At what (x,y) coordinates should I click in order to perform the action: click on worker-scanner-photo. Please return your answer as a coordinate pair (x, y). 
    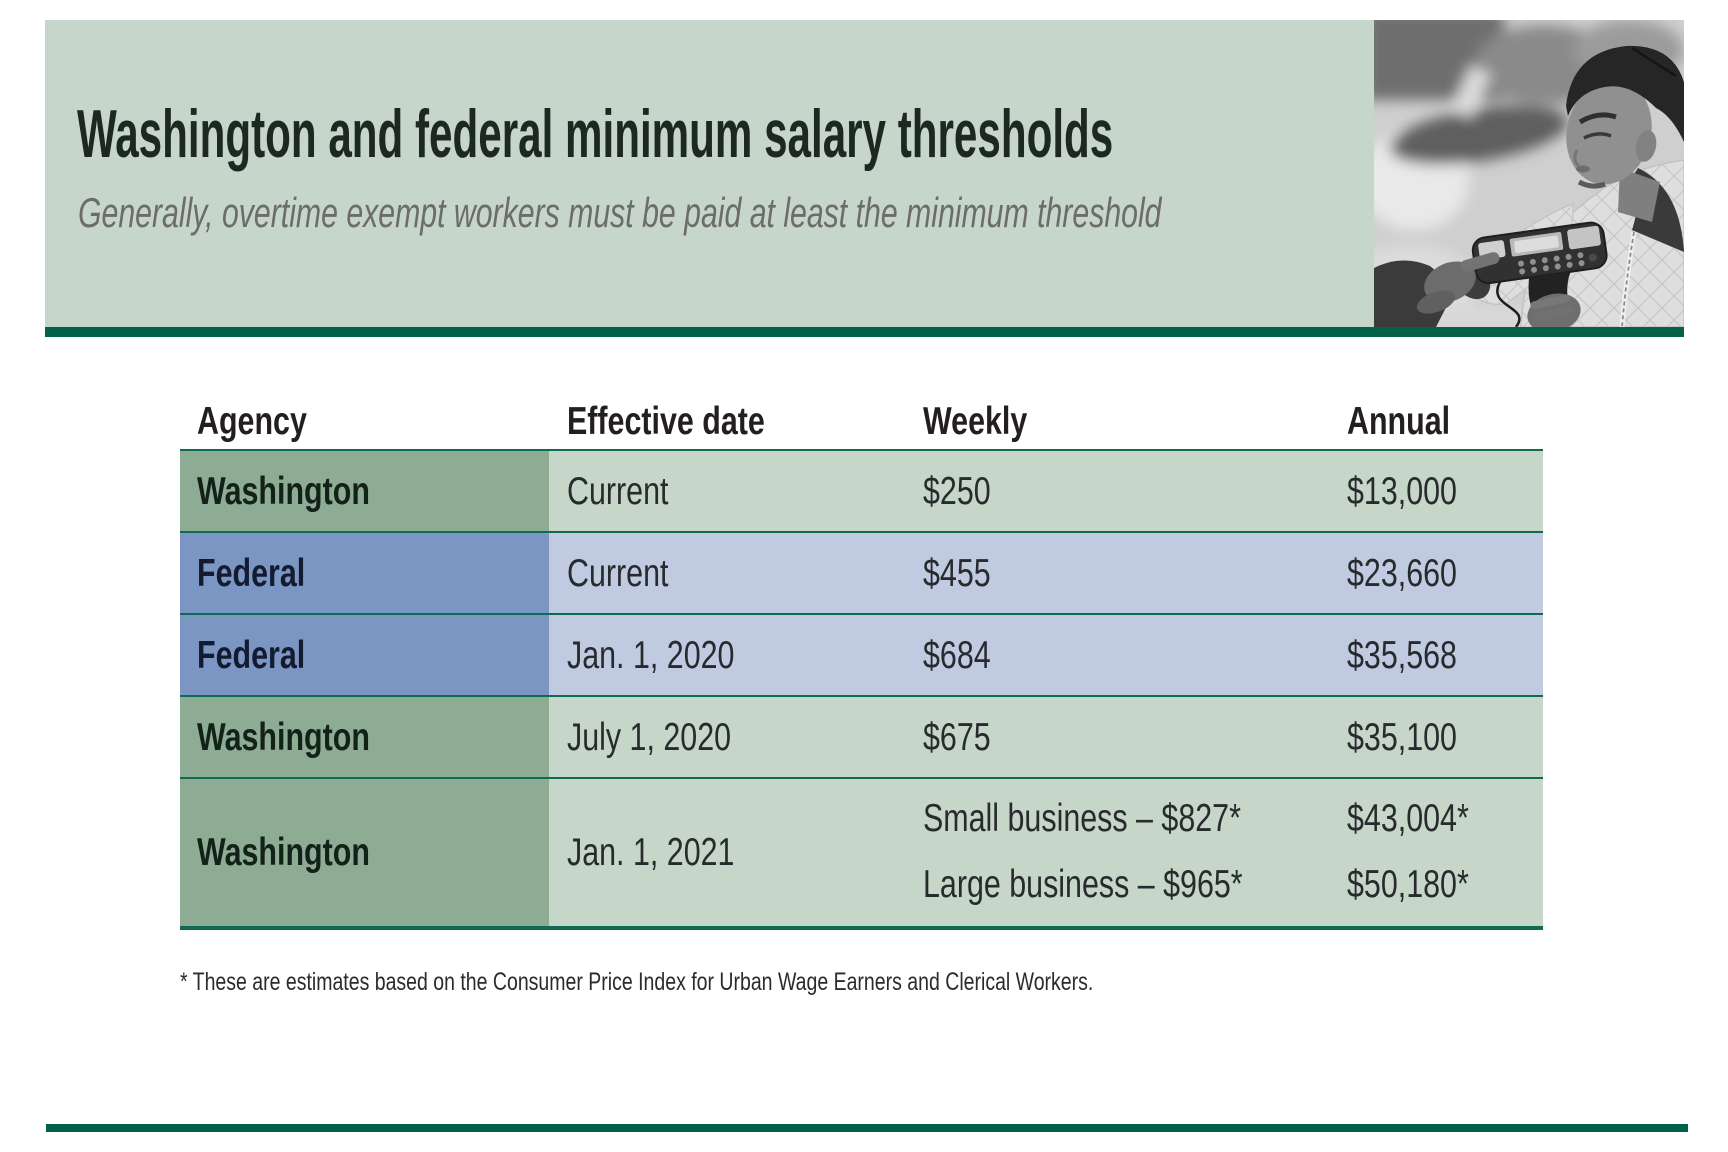
    Looking at the image, I should click on (1529, 173).